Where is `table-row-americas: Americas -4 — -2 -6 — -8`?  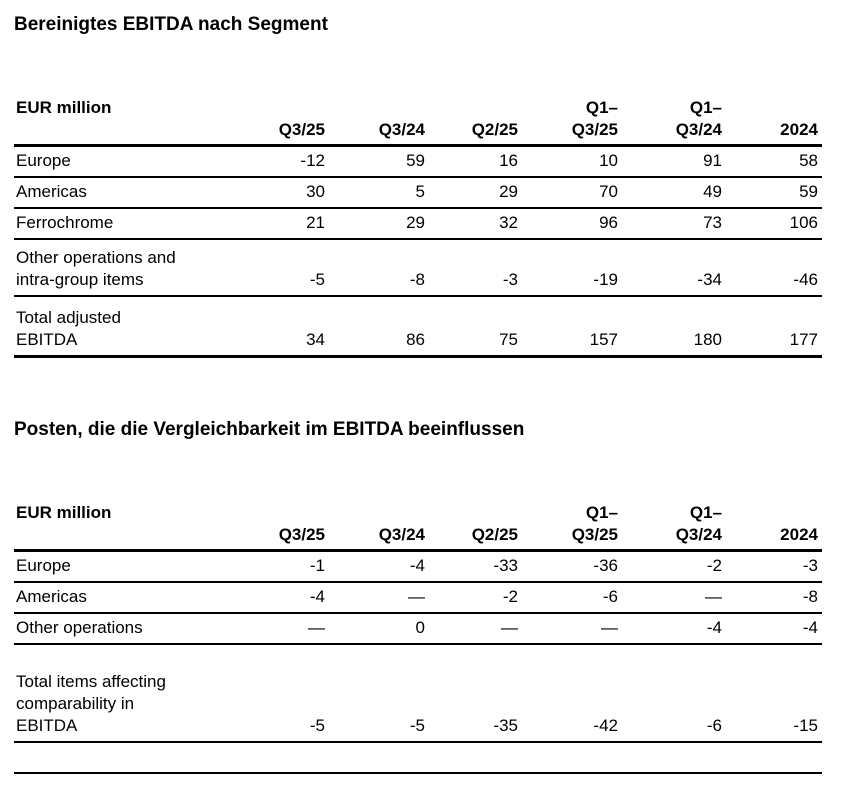
table-row-americas: Americas -4 — -2 -6 — -8 is located at coordinates (418, 598).